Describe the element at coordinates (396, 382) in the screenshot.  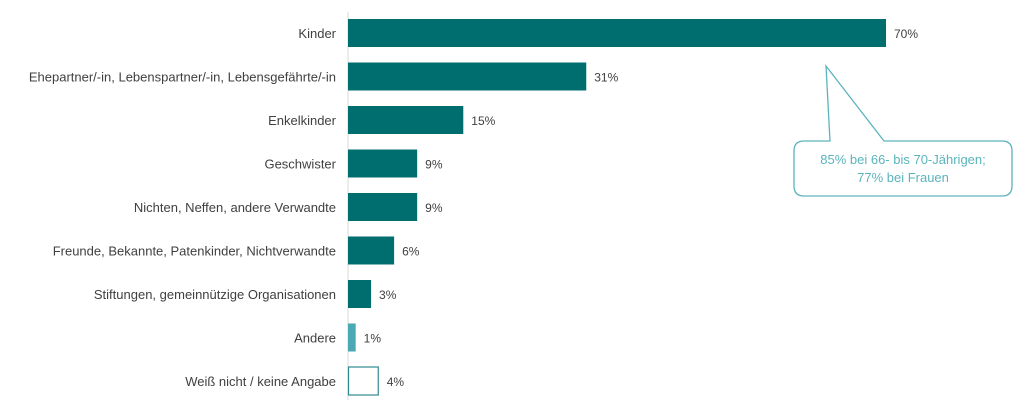
I see `data-label: 4%` at that location.